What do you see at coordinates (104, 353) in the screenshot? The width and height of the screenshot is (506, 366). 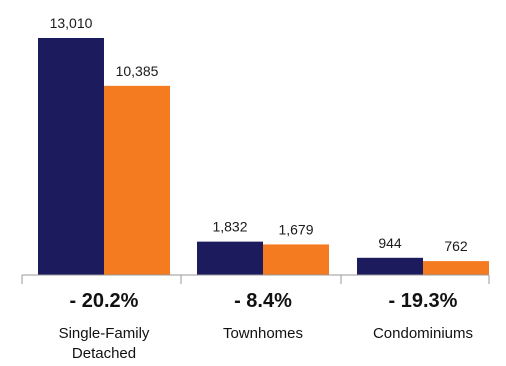 I see `category-label-1-line-2: Detached` at bounding box center [104, 353].